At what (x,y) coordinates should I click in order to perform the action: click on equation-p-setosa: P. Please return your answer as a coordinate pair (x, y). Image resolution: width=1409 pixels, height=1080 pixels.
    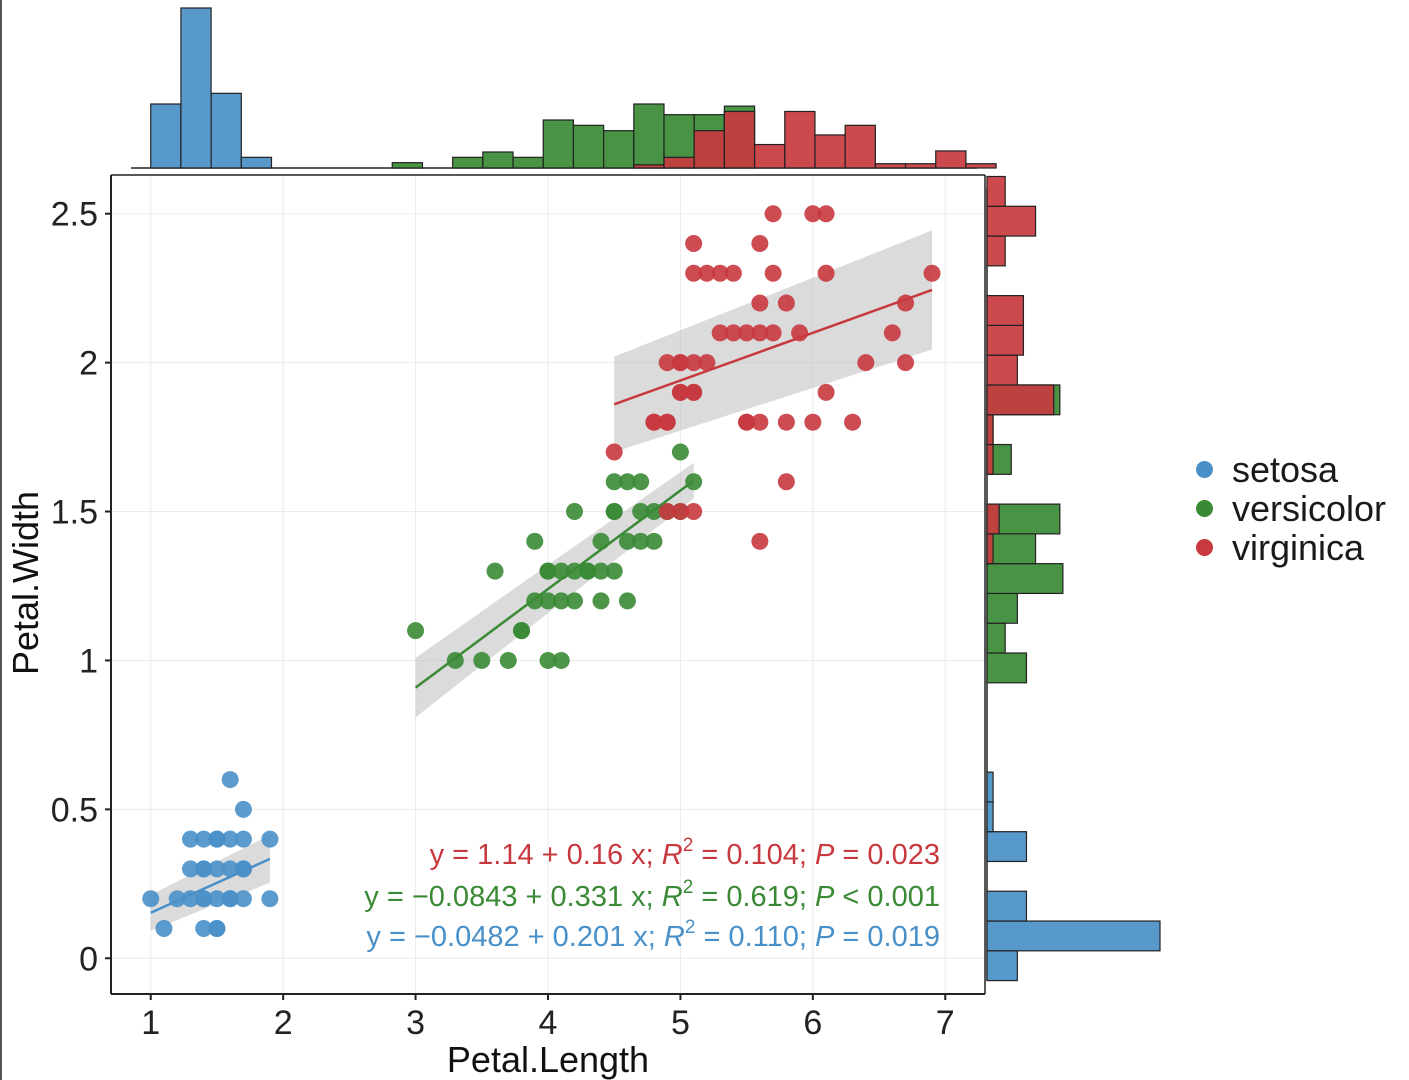
    Looking at the image, I should click on (825, 937).